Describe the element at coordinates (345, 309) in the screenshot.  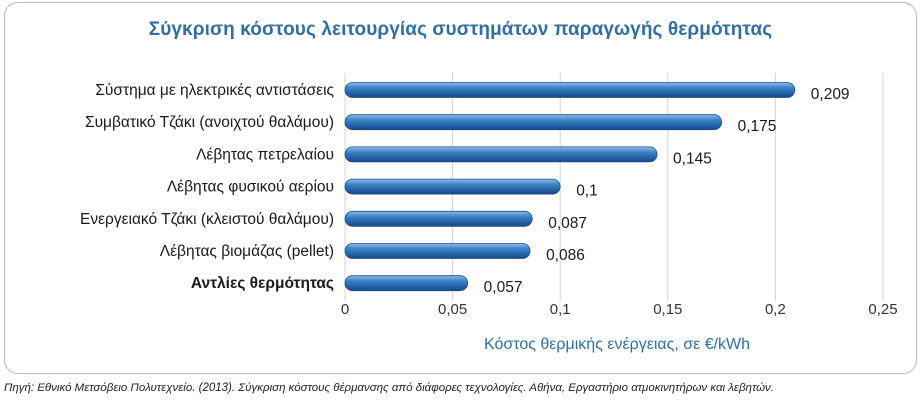
I see `x-tick-label: 0` at that location.